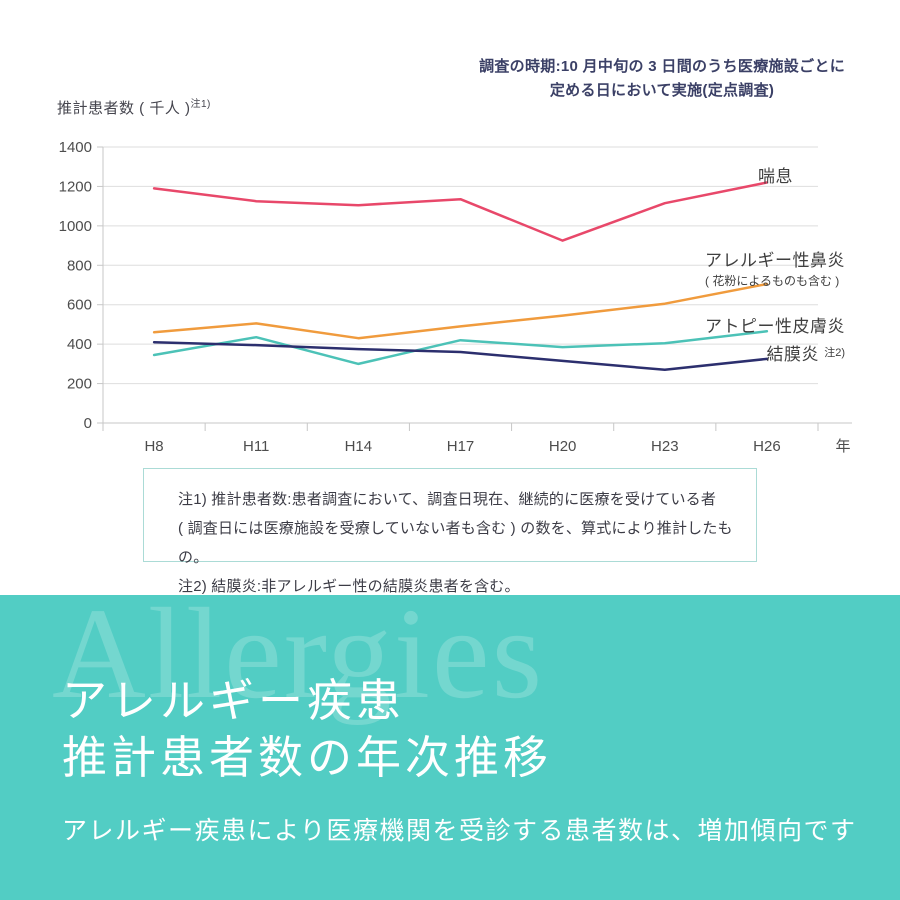 The image size is (900, 900). What do you see at coordinates (234, 701) in the screenshot?
I see `footer-title-line1: アレルギー疾患` at bounding box center [234, 701].